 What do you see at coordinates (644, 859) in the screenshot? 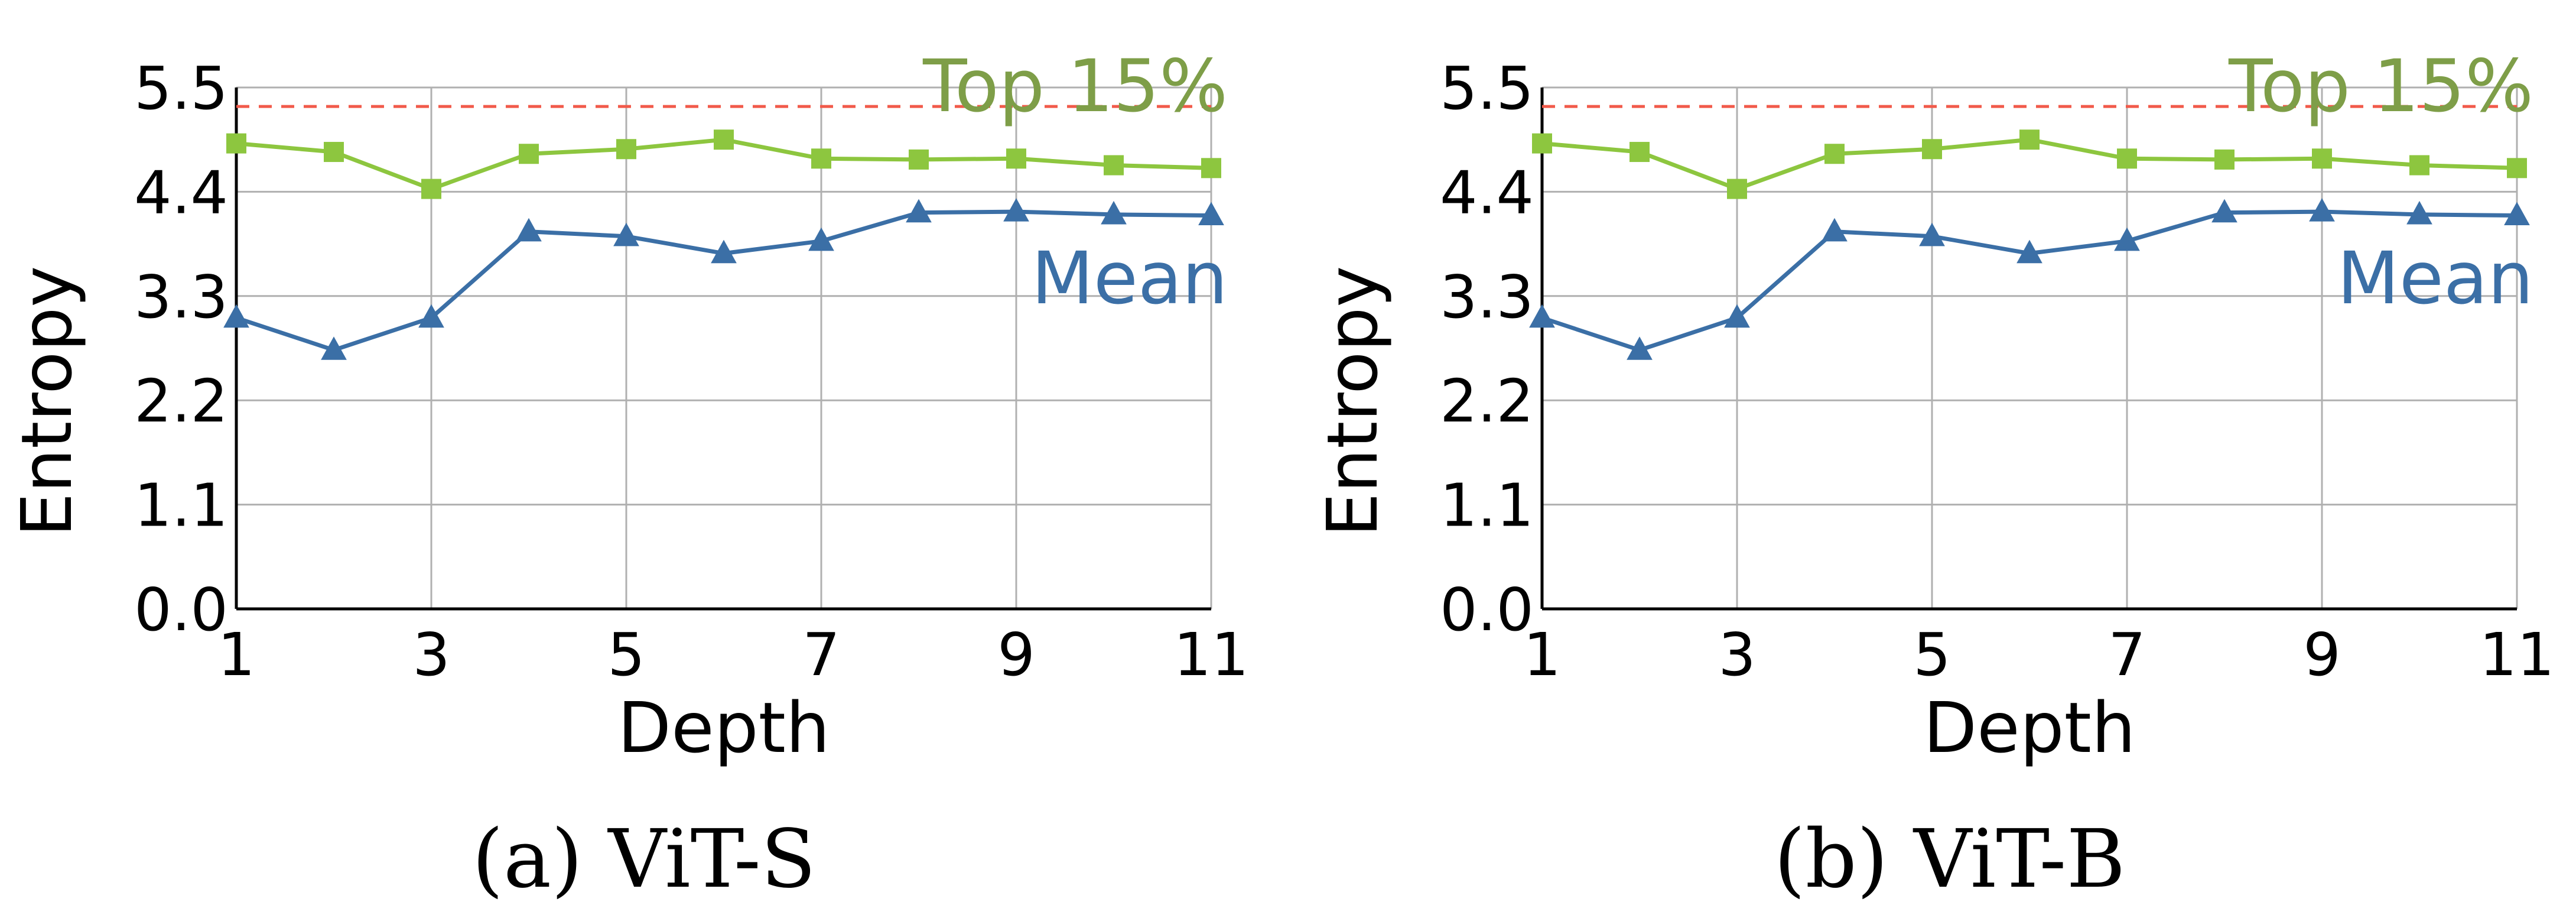
I see `chart-caption: (a) ViT-S` at bounding box center [644, 859].